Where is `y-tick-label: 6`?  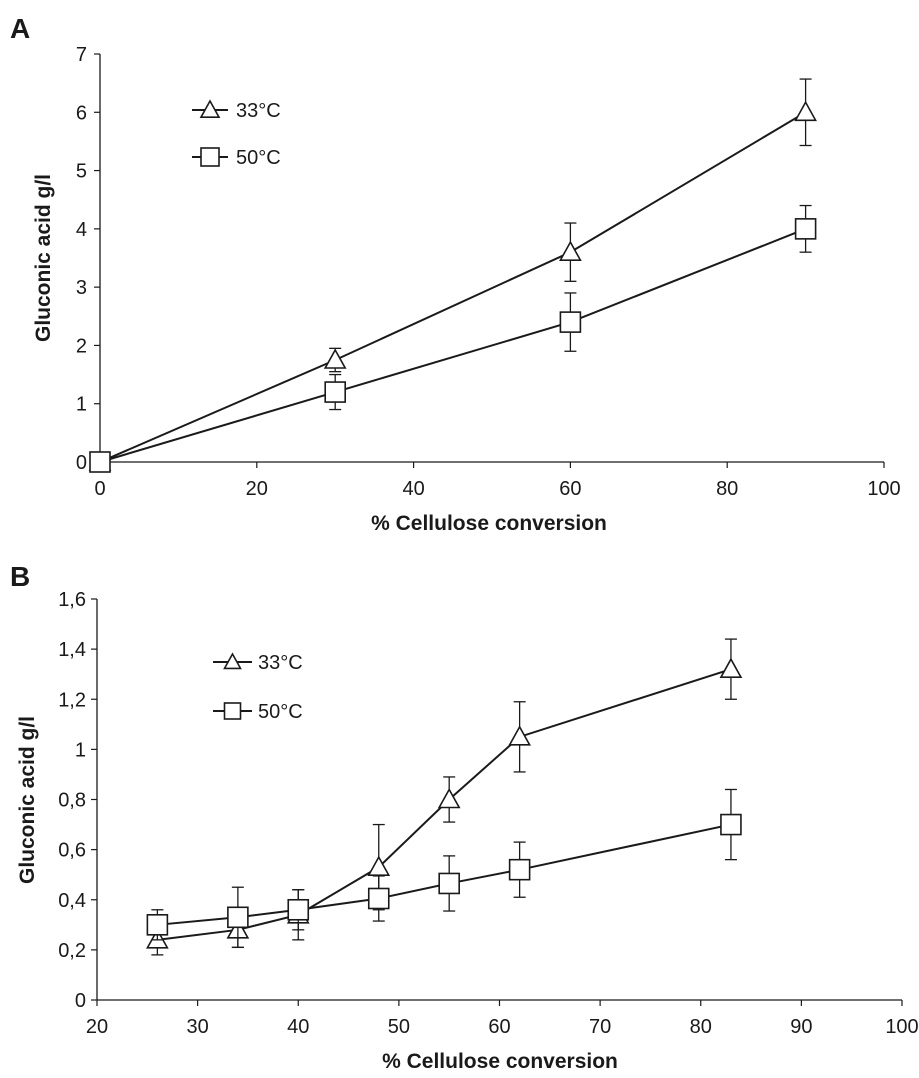 y-tick-label: 6 is located at coordinates (81, 113).